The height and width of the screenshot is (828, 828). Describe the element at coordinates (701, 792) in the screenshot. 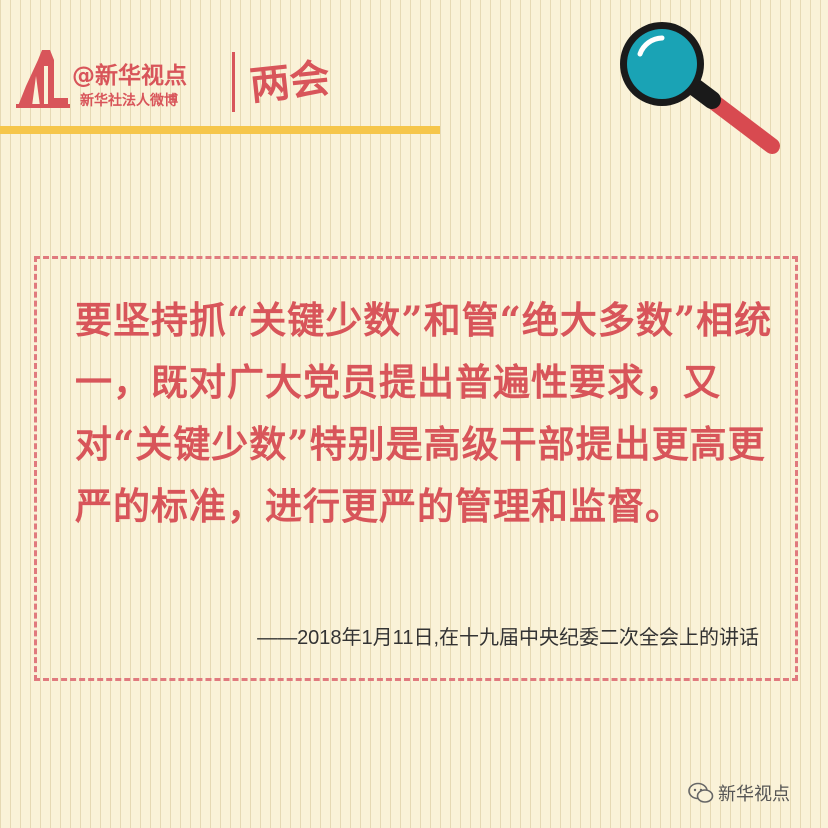

I see `wechat-icon` at that location.